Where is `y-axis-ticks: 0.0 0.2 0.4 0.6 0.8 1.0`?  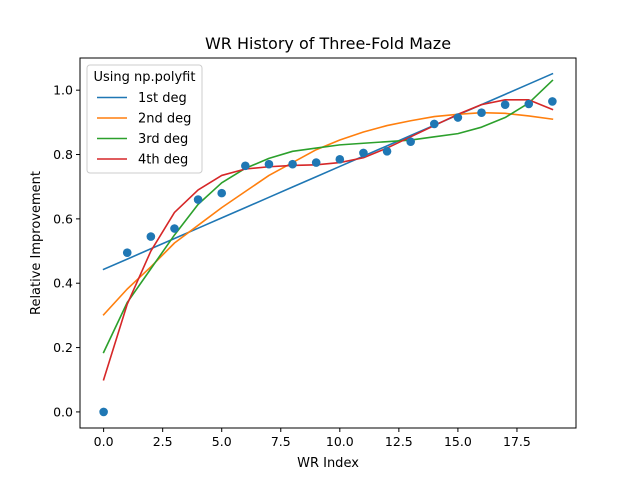 y-axis-ticks: 0.0 0.2 0.4 0.6 0.8 1.0 is located at coordinates (66, 251).